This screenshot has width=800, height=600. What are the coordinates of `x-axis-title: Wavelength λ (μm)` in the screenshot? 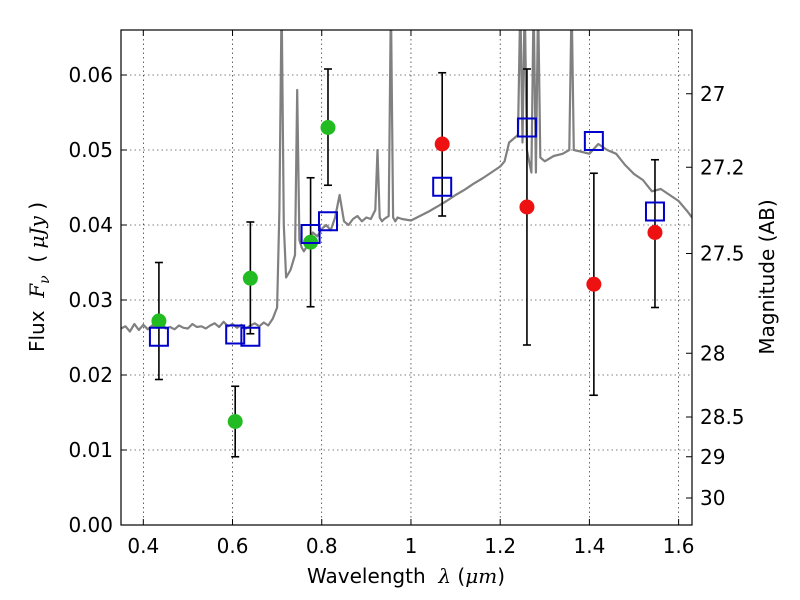 It's located at (406, 576).